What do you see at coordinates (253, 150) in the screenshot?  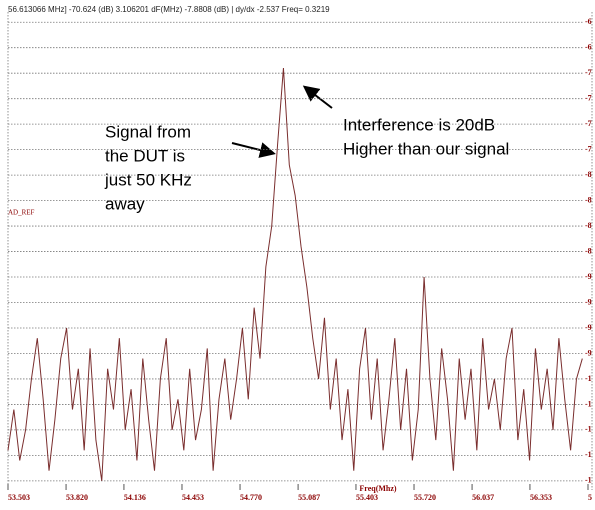 I see `signal-arrow` at bounding box center [253, 150].